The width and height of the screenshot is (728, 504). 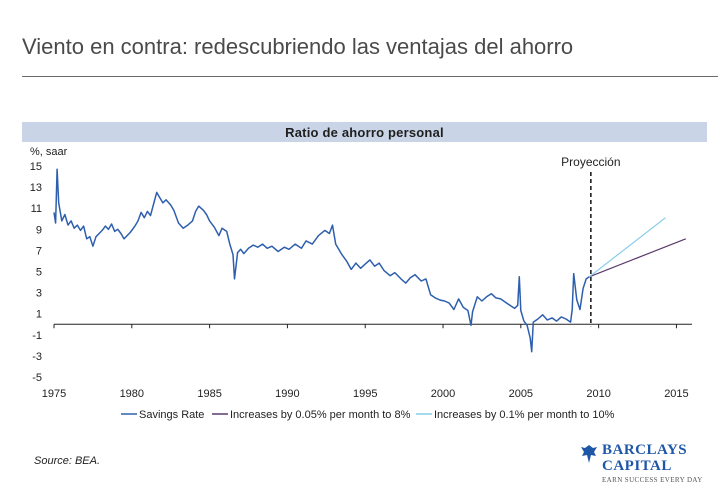 I want to click on series-line-proj2, so click(x=627, y=247).